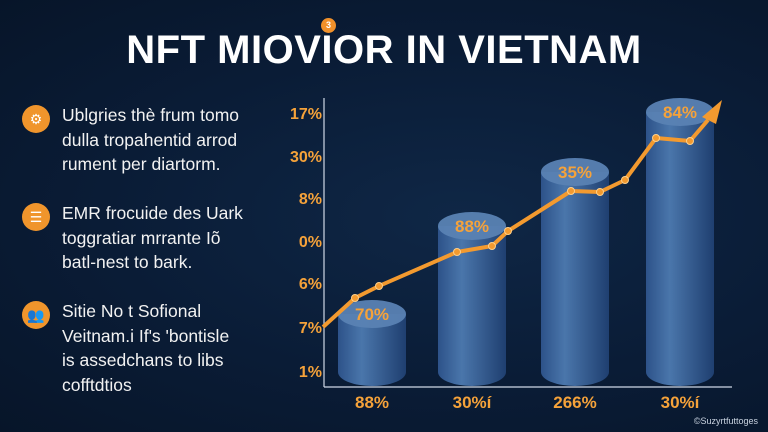 The height and width of the screenshot is (432, 768). I want to click on feature-line: is assedchans to libs, so click(143, 360).